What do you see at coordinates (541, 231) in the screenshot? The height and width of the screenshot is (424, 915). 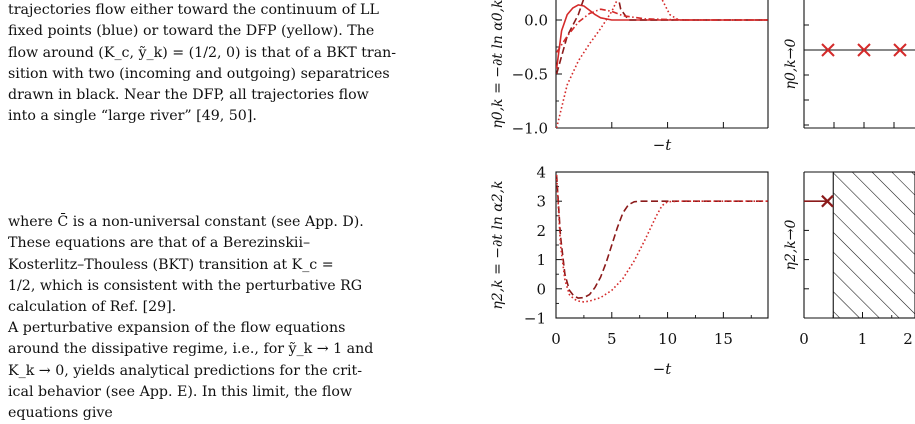 I see `y-tick-label: 2` at bounding box center [541, 231].